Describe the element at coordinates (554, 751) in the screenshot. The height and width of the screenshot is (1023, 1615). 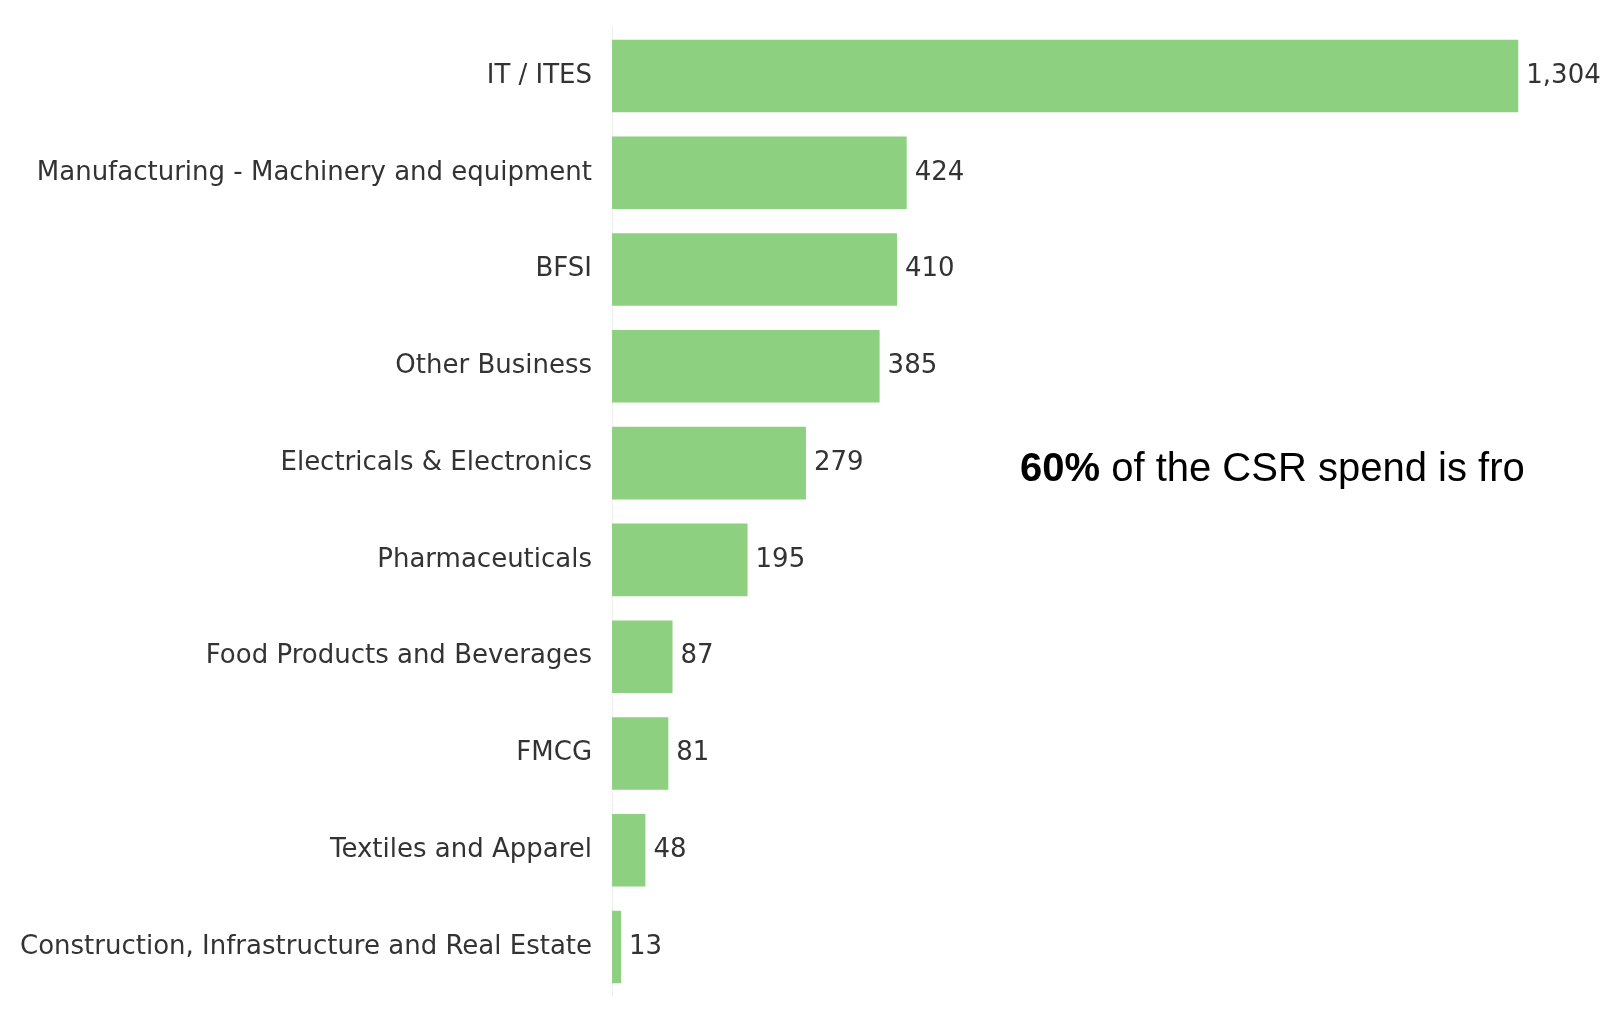
I see `y-tick-label: FMCG` at that location.